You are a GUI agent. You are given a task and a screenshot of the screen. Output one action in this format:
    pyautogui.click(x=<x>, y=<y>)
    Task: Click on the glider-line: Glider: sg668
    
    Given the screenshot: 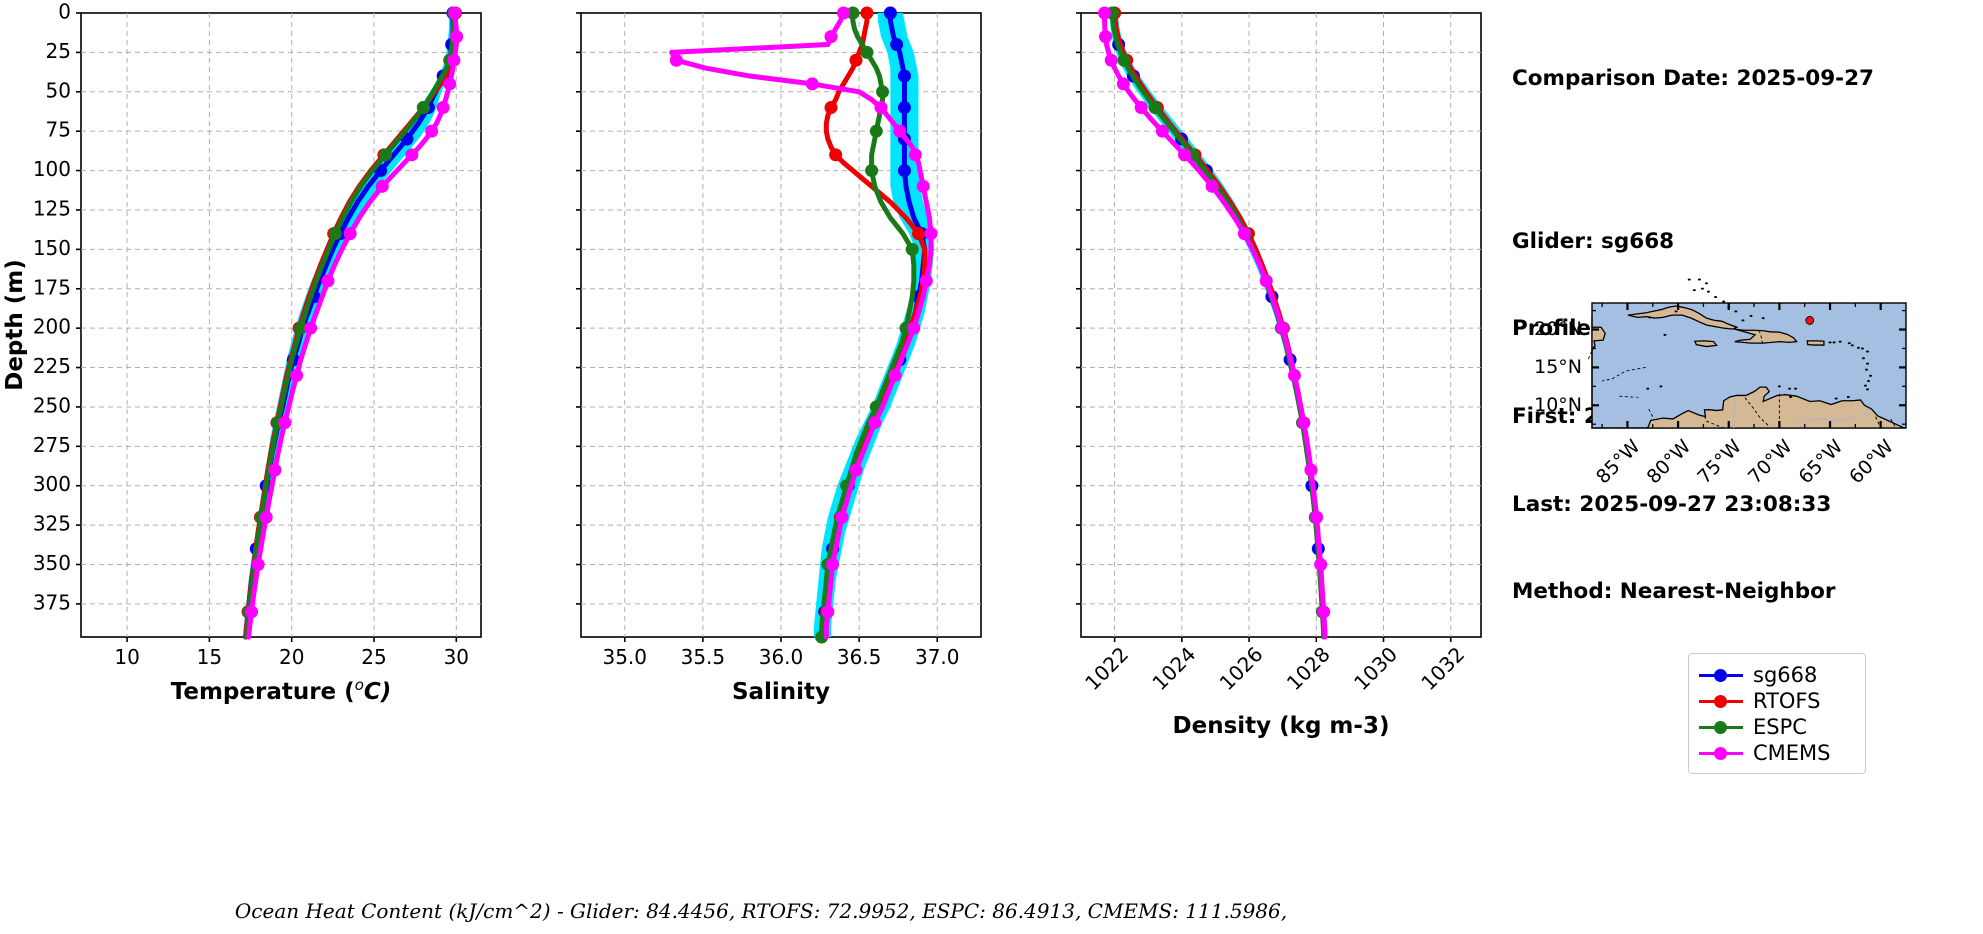 What is the action you would take?
    pyautogui.click(x=1593, y=241)
    